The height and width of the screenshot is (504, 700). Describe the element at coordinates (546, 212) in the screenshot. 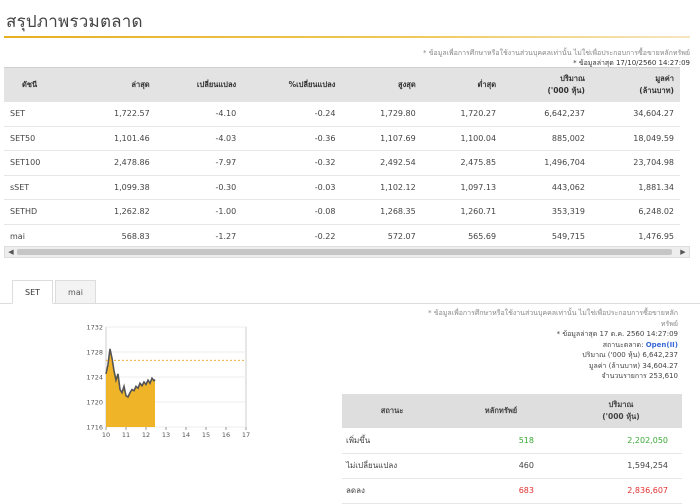

I see `volume-value: 353,319` at that location.